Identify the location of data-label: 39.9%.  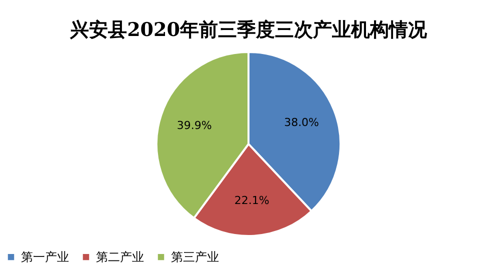
(194, 125).